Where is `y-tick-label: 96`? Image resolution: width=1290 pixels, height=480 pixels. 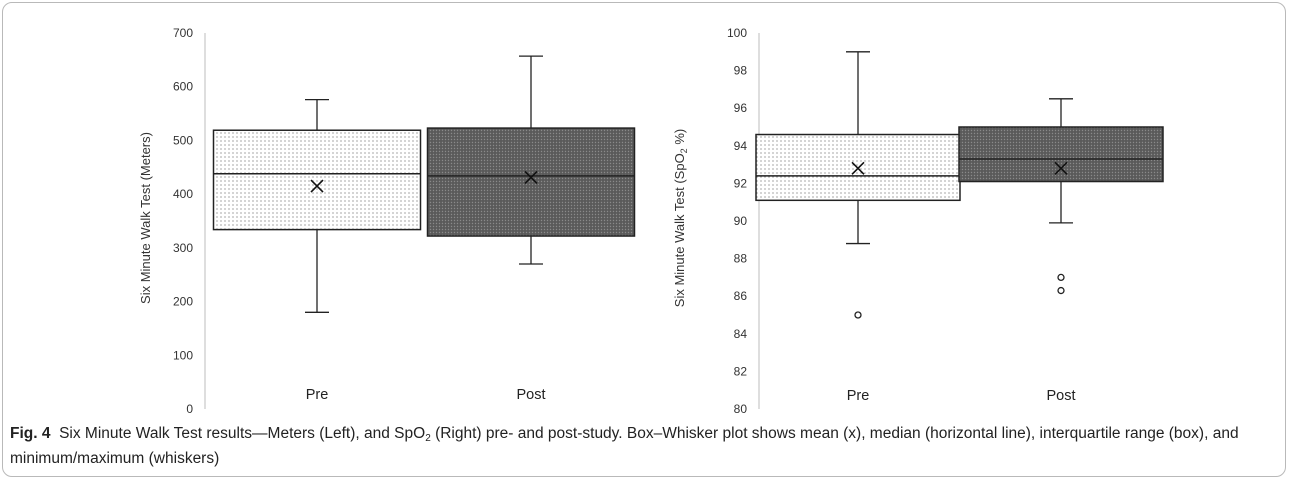 y-tick-label: 96 is located at coordinates (741, 108).